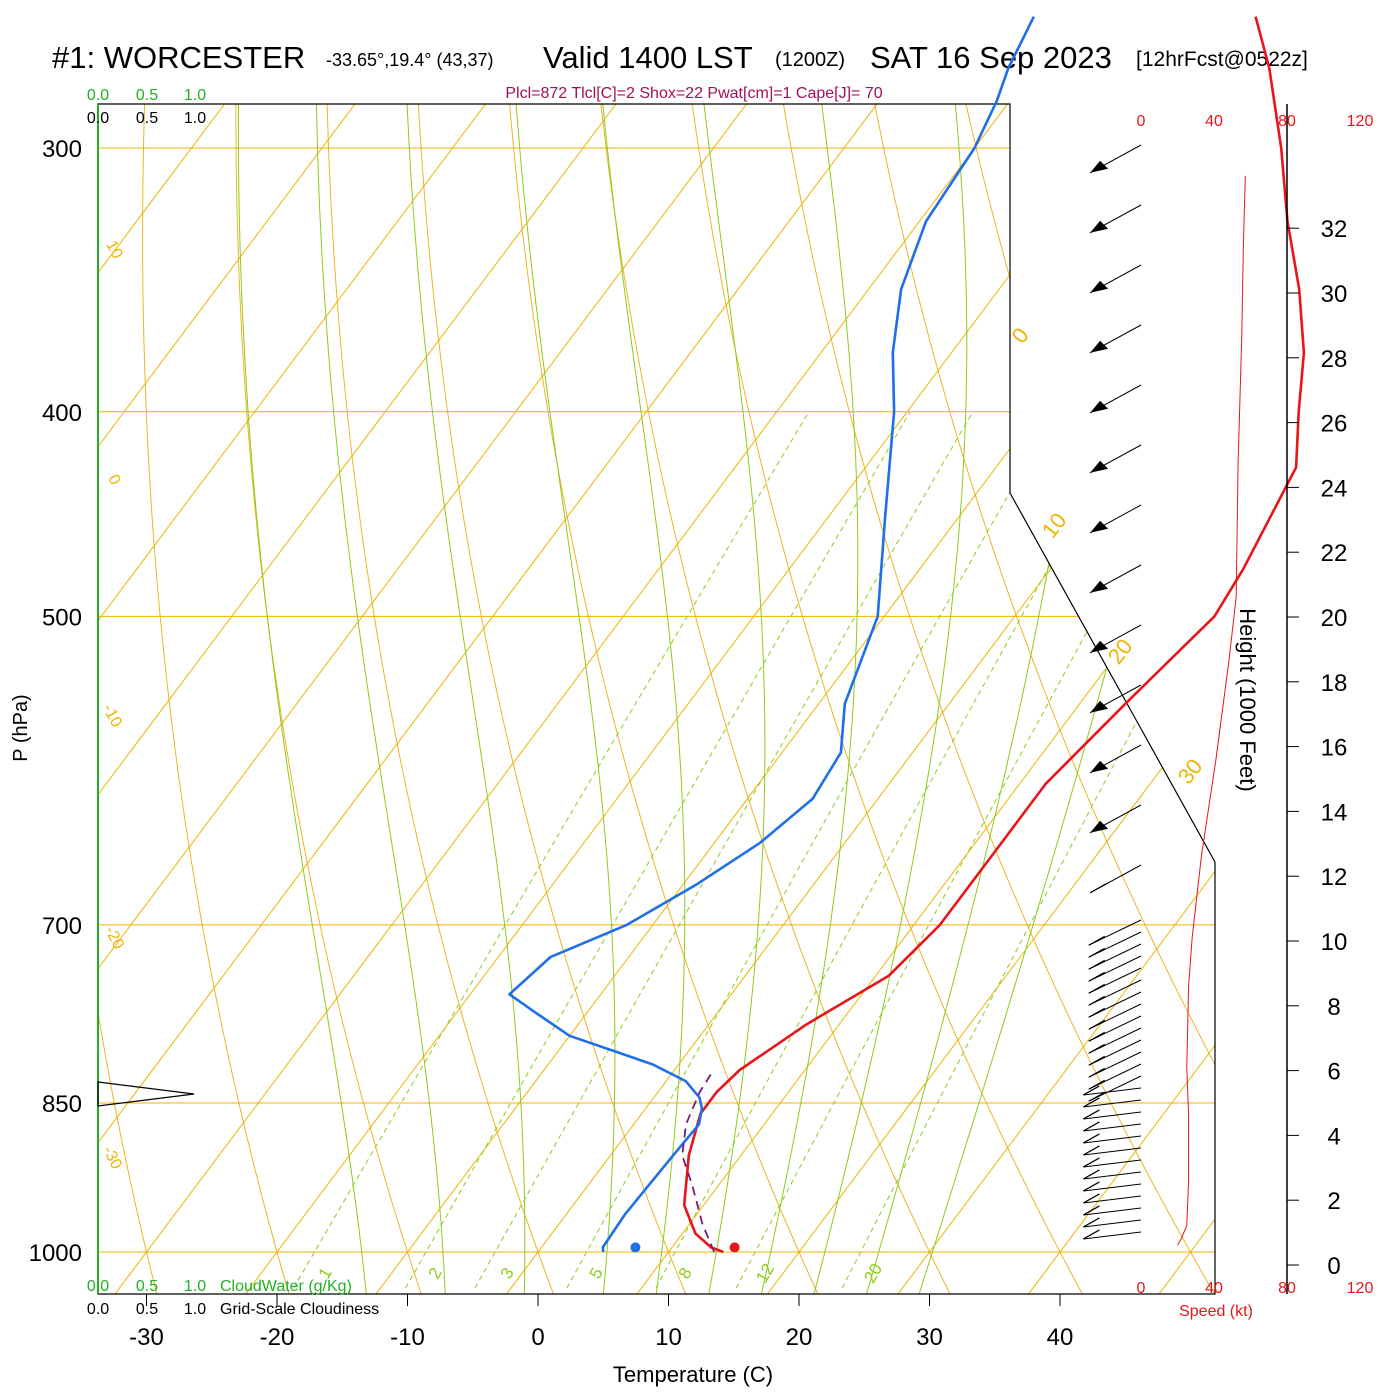 This screenshot has height=1400, width=1400. Describe the element at coordinates (1060, 1337) in the screenshot. I see `temperature-tick-label: 40` at that location.